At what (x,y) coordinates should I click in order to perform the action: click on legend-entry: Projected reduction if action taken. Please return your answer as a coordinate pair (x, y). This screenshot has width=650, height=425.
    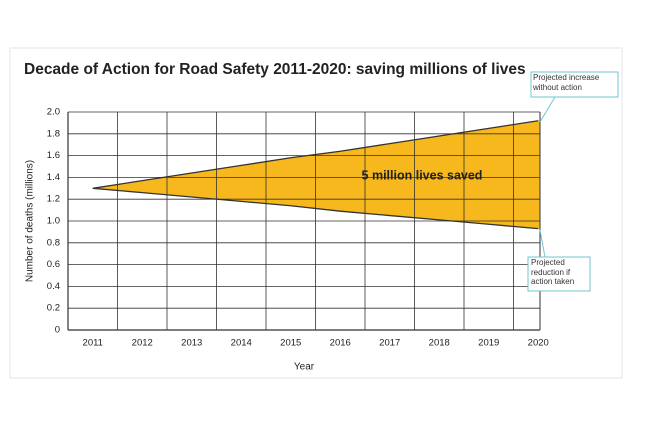
    Looking at the image, I should click on (553, 272).